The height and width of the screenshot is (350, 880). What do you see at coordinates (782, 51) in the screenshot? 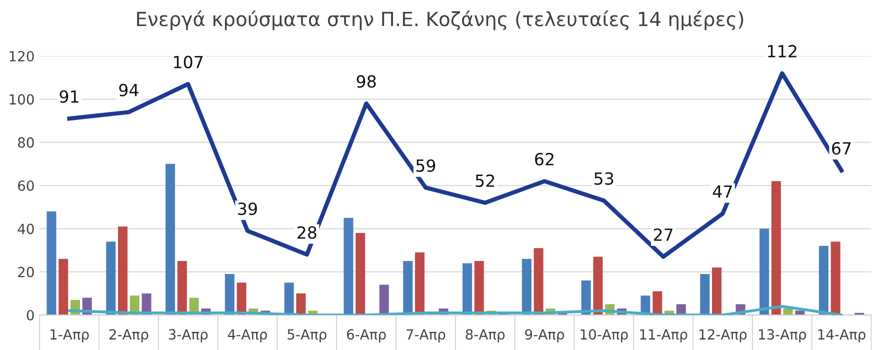
I see `data-label: 112` at bounding box center [782, 51].